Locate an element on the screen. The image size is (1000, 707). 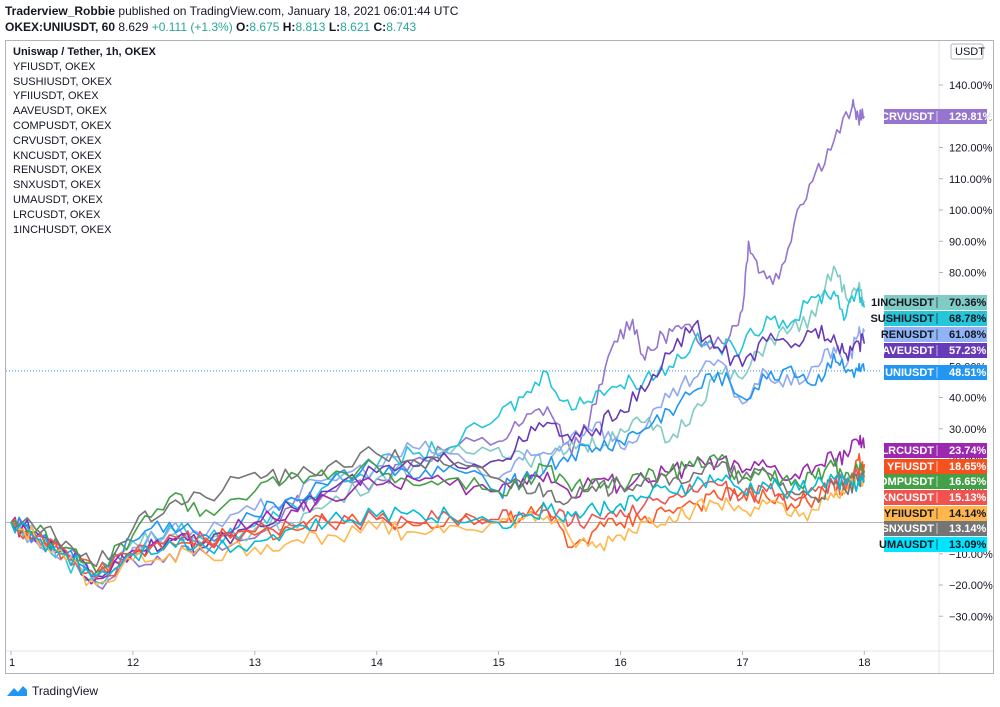
high-label: H: is located at coordinates (289, 27).